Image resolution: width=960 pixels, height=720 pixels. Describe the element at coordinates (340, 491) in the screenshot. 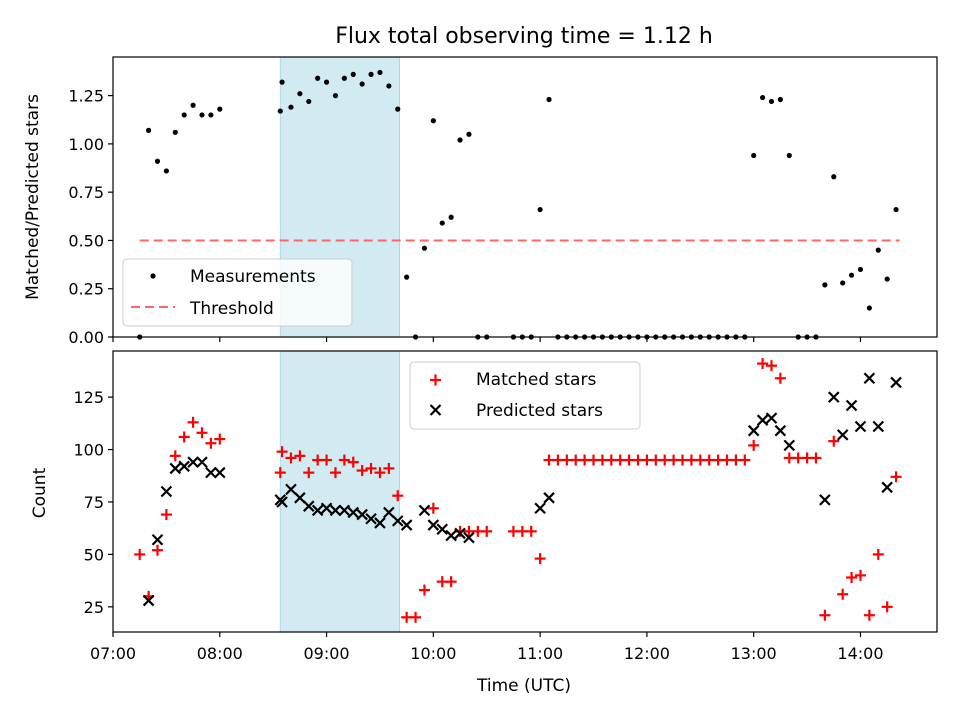

I see `shaded-interval` at that location.